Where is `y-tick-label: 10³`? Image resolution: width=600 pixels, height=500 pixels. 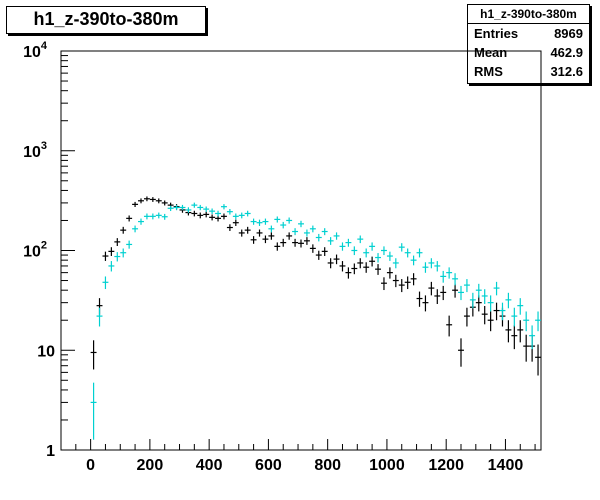 y-tick-label: 10³ is located at coordinates (35, 150).